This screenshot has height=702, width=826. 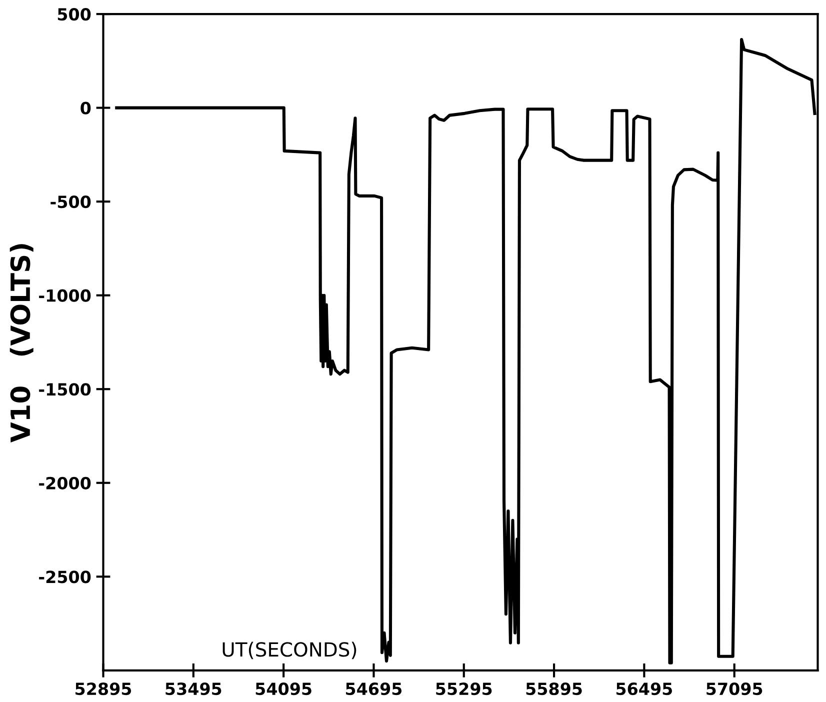 I want to click on y-tick-label: -2000, so click(x=65, y=483).